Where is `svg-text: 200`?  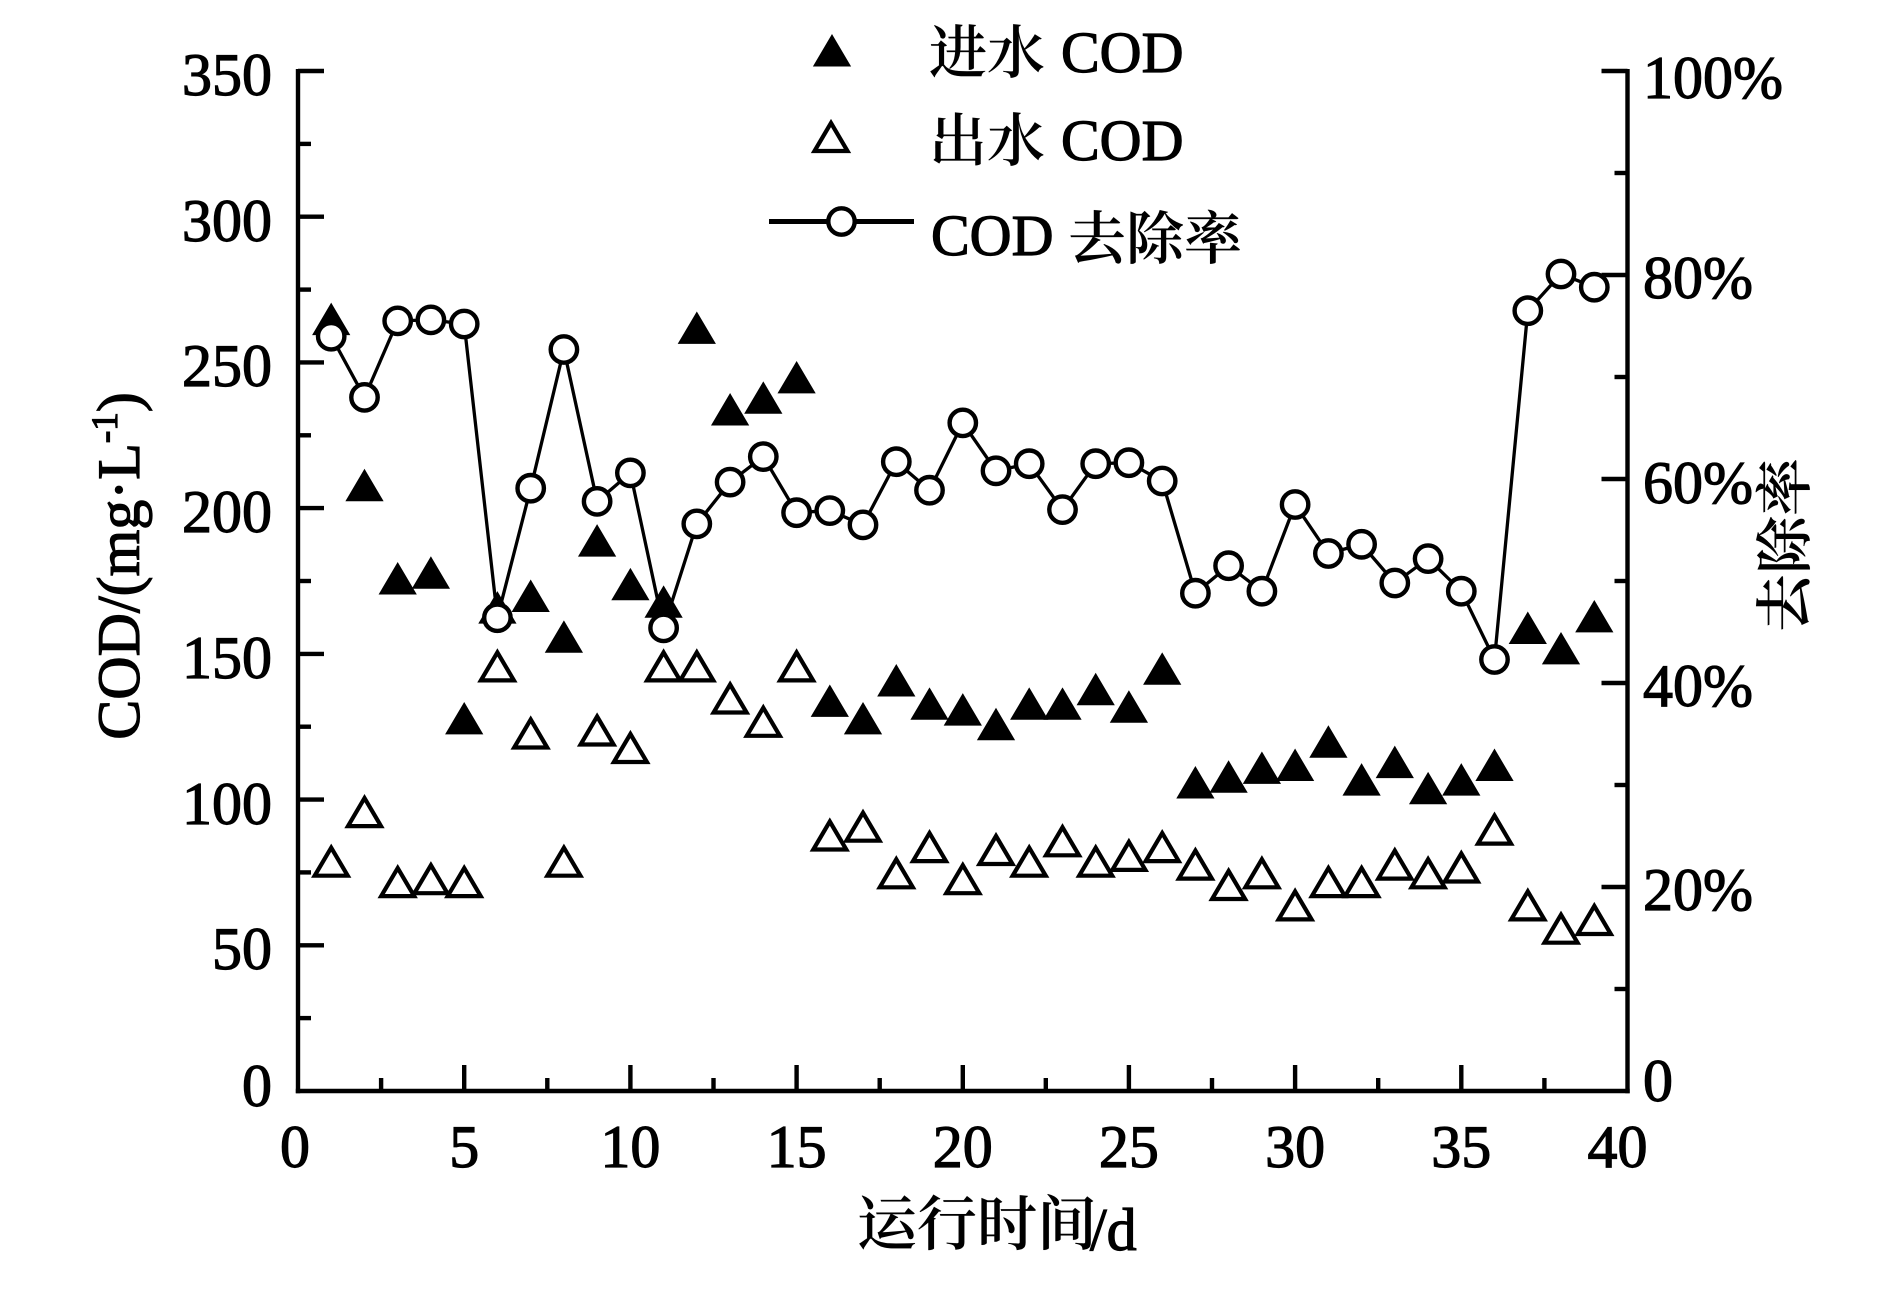 svg-text: 200 is located at coordinates (227, 512).